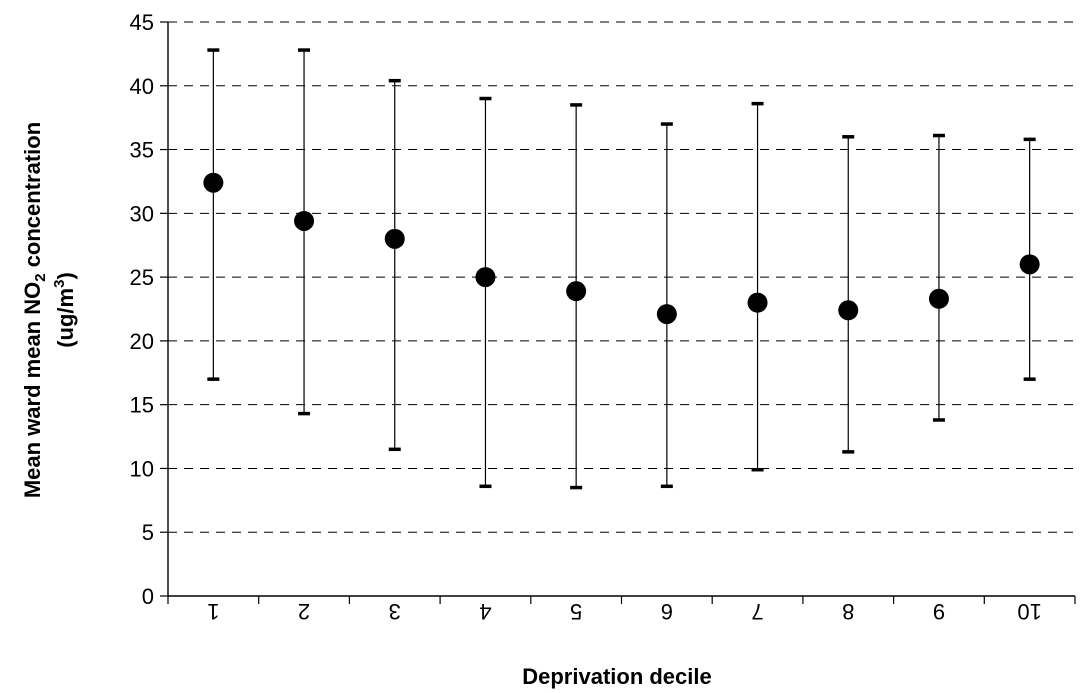 Image resolution: width=1089 pixels, height=693 pixels. I want to click on y-axis-ticks: 0 5 10 15 20 25 30 35 40 45, so click(149, 309).